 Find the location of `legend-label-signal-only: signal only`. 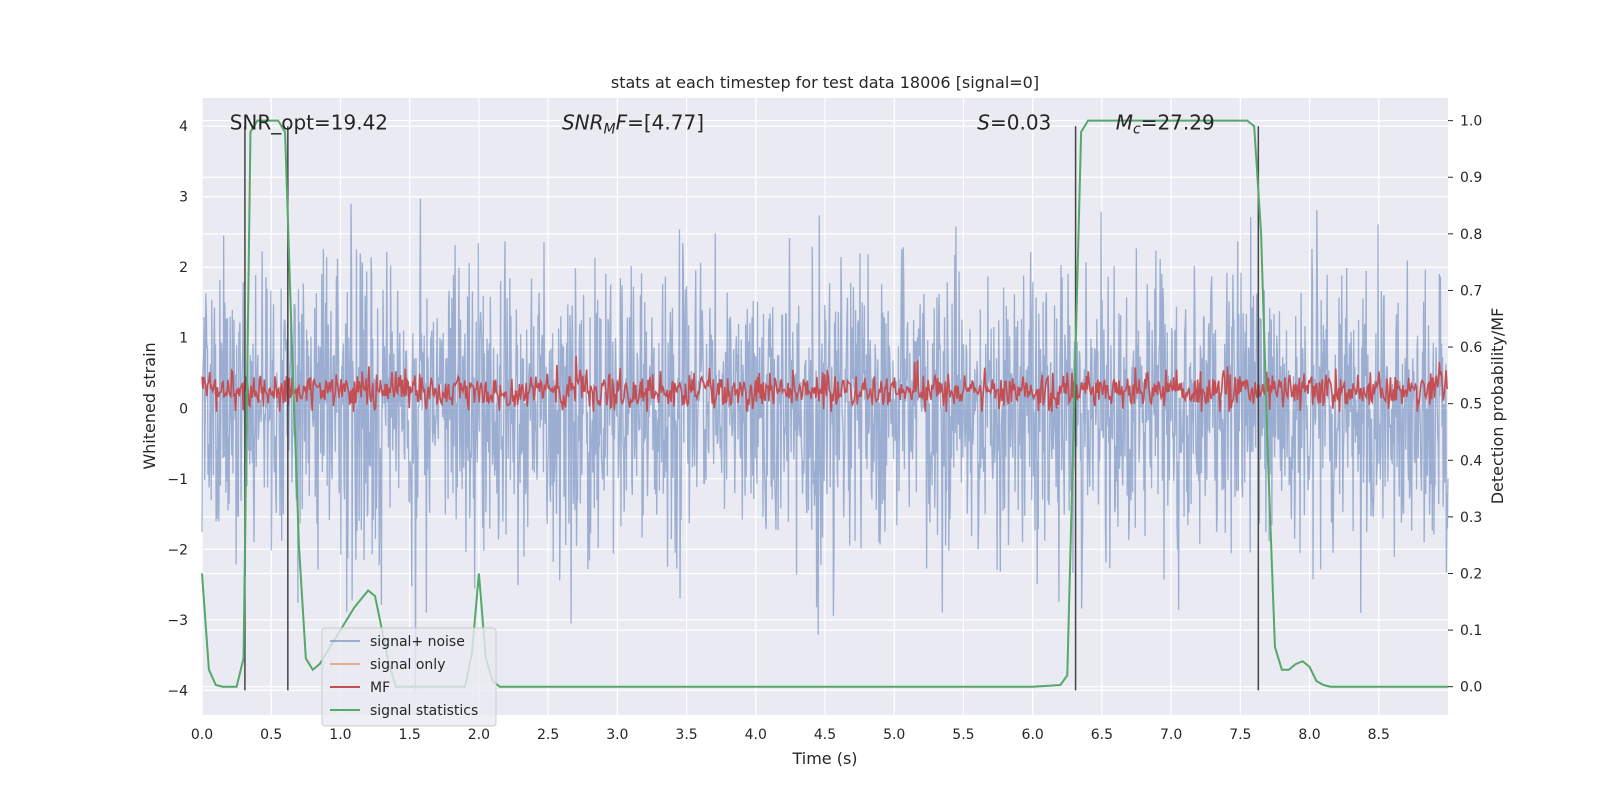

legend-label-signal-only: signal only is located at coordinates (407, 665).